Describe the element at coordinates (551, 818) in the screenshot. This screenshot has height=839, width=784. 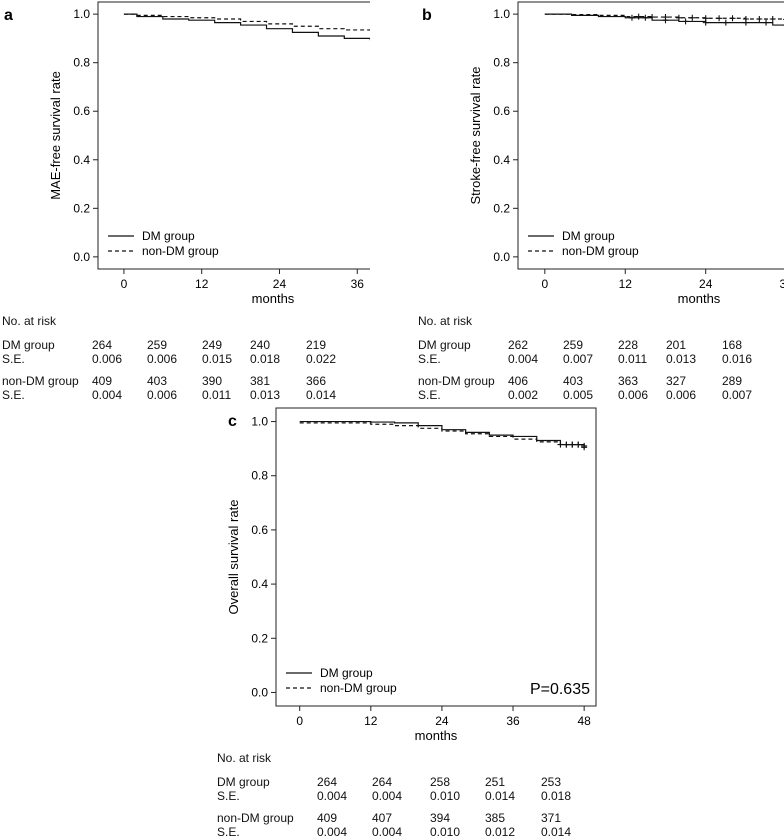
I see `risk-cell: 371` at that location.